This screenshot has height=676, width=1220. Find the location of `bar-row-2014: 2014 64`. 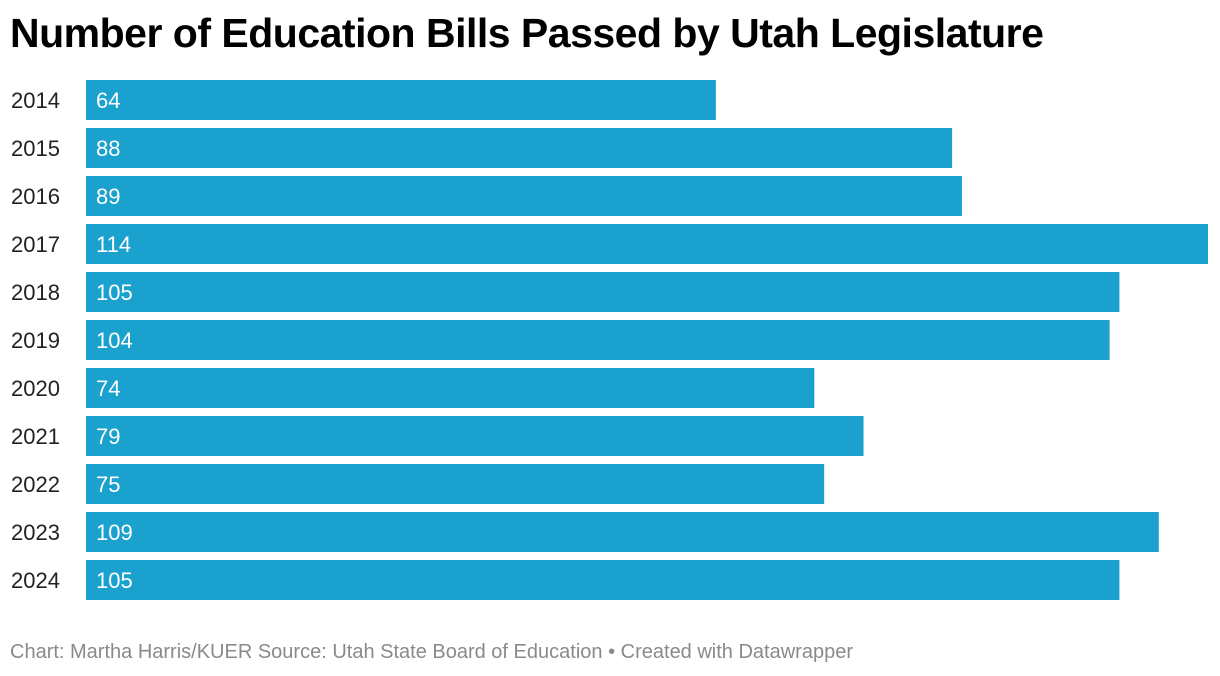

bar-row-2014: 2014 64 is located at coordinates (363, 100).